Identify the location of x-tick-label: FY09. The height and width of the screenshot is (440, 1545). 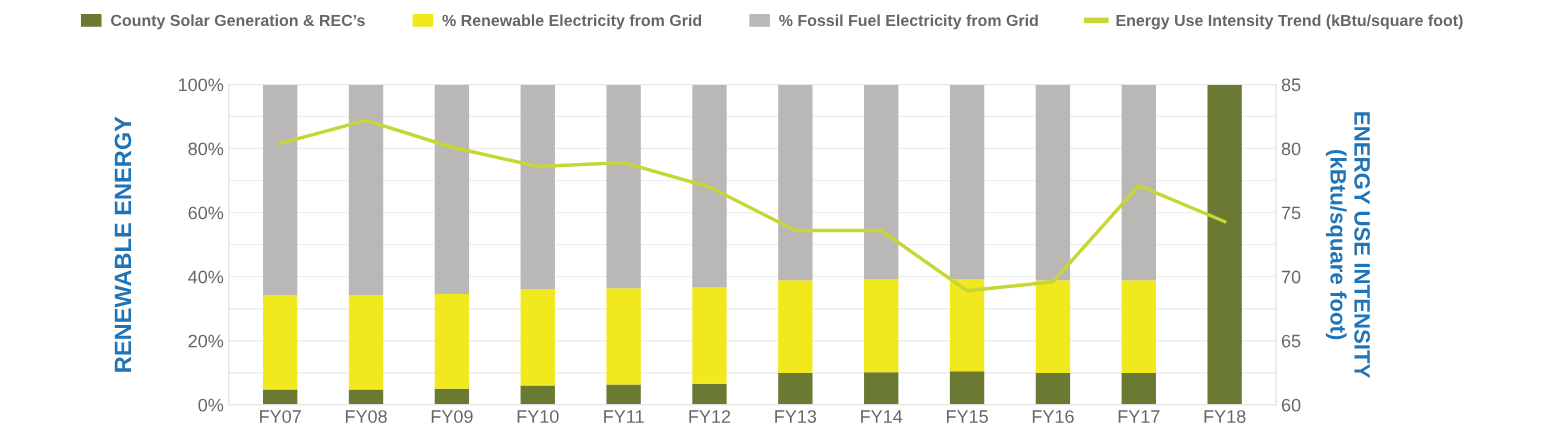
(452, 416).